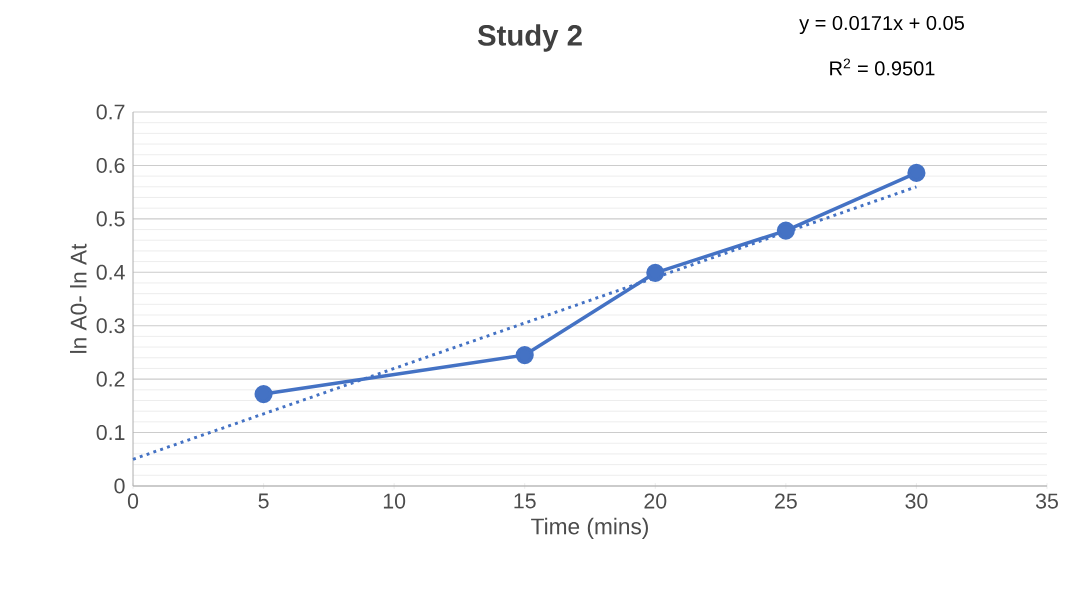 This screenshot has width=1070, height=606. What do you see at coordinates (110, 379) in the screenshot?
I see `y-tick-label: 0.2` at bounding box center [110, 379].